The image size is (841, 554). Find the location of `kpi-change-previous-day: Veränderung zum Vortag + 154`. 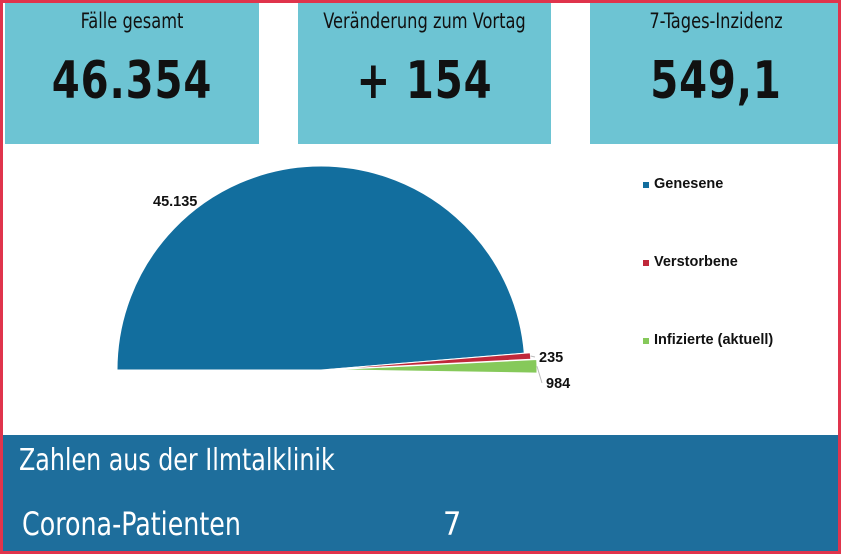

kpi-change-previous-day: Veränderung zum Vortag + 154 is located at coordinates (424, 73).